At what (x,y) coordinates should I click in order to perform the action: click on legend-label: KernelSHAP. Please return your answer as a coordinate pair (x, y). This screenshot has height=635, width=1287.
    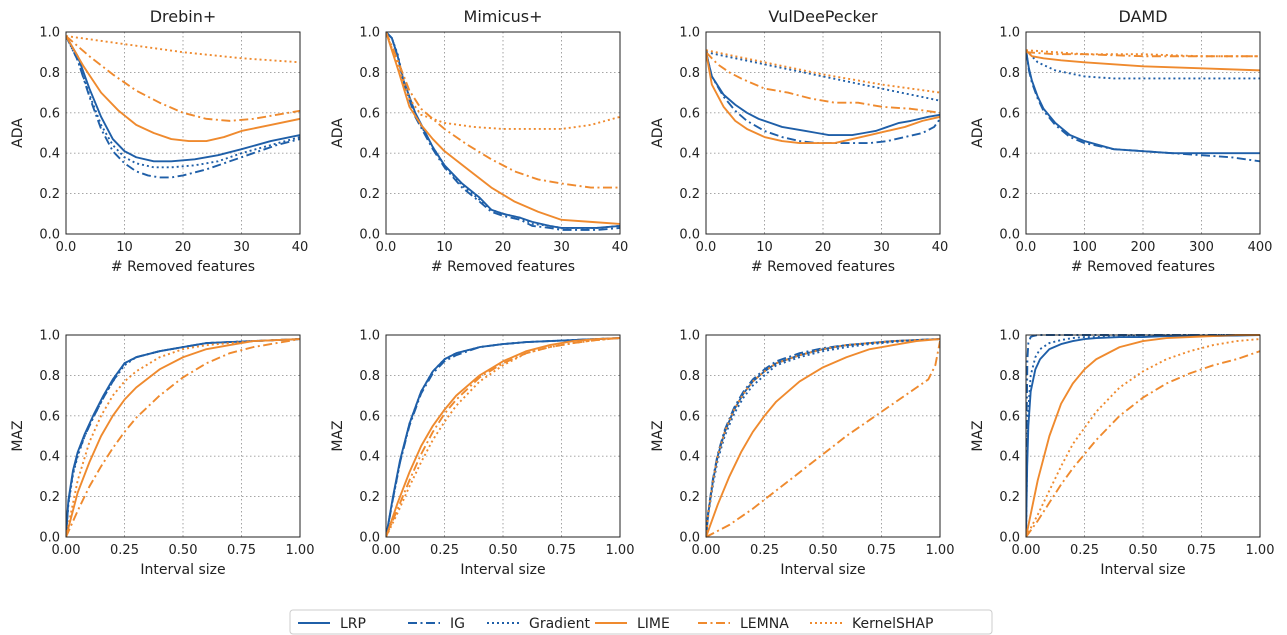
    Looking at the image, I should click on (892, 624).